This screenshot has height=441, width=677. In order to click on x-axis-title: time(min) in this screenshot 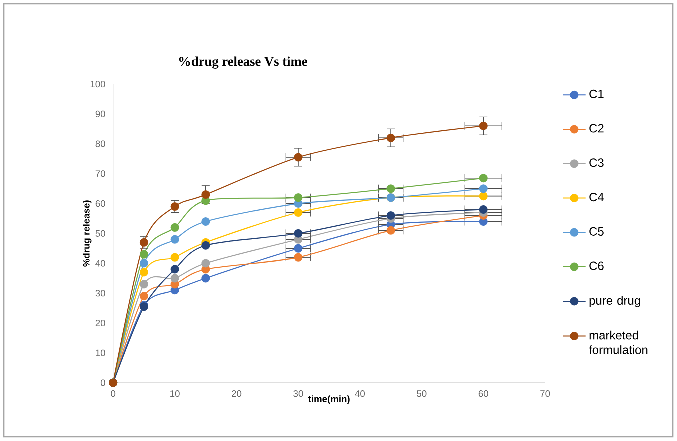, I will do `click(329, 400)`.